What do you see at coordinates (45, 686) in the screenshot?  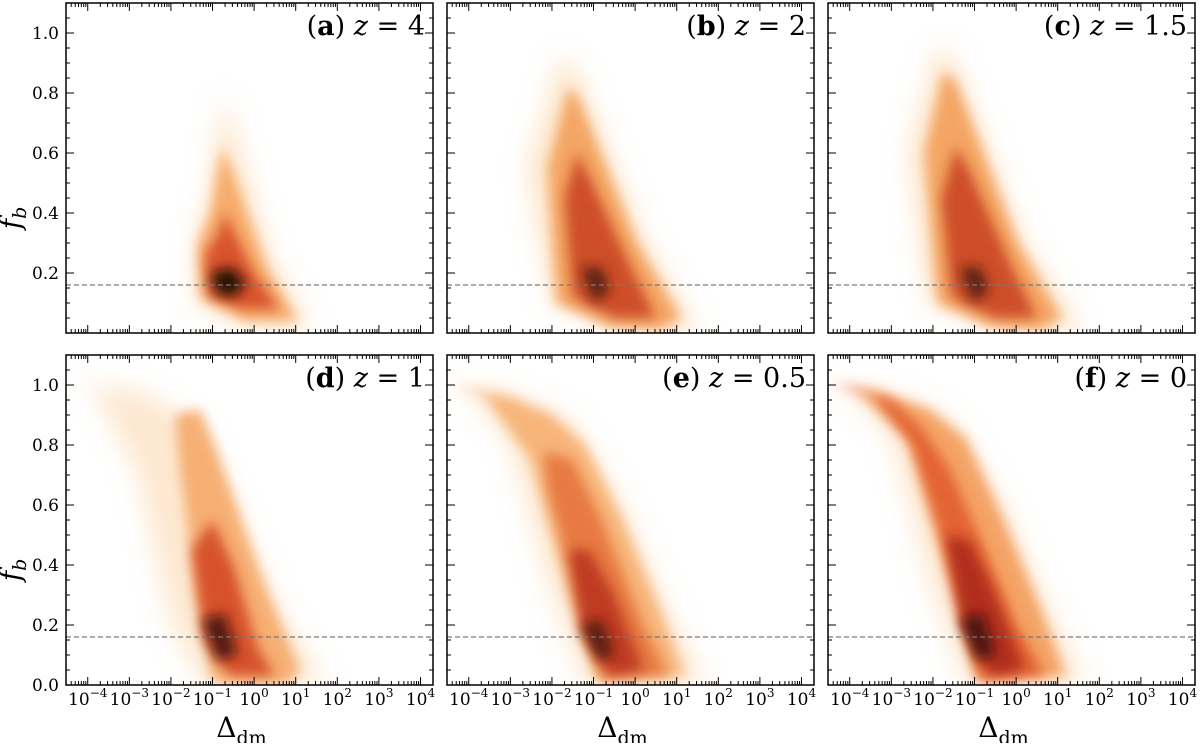 I see `y-tick-label: 0.0` at bounding box center [45, 686].